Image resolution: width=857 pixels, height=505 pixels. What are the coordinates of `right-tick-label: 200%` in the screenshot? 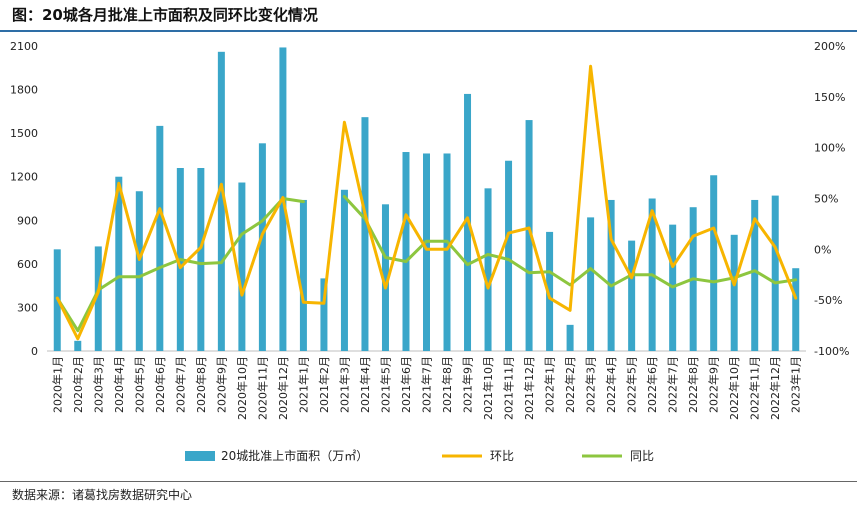 It's located at (829, 46).